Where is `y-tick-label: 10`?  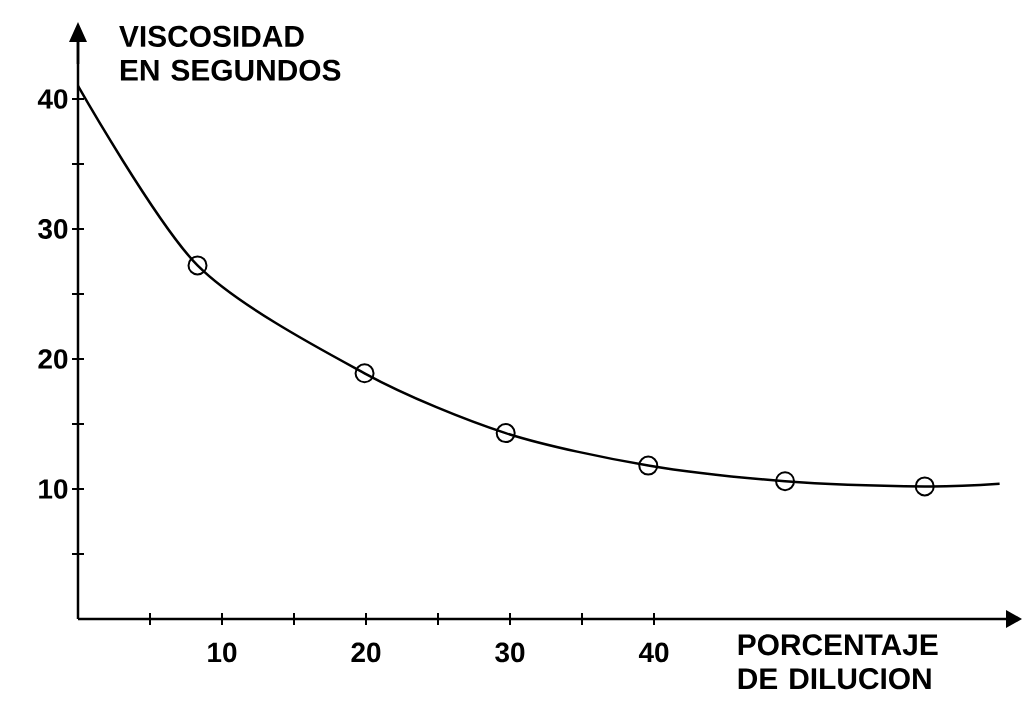 y-tick-label: 10 is located at coordinates (53, 489).